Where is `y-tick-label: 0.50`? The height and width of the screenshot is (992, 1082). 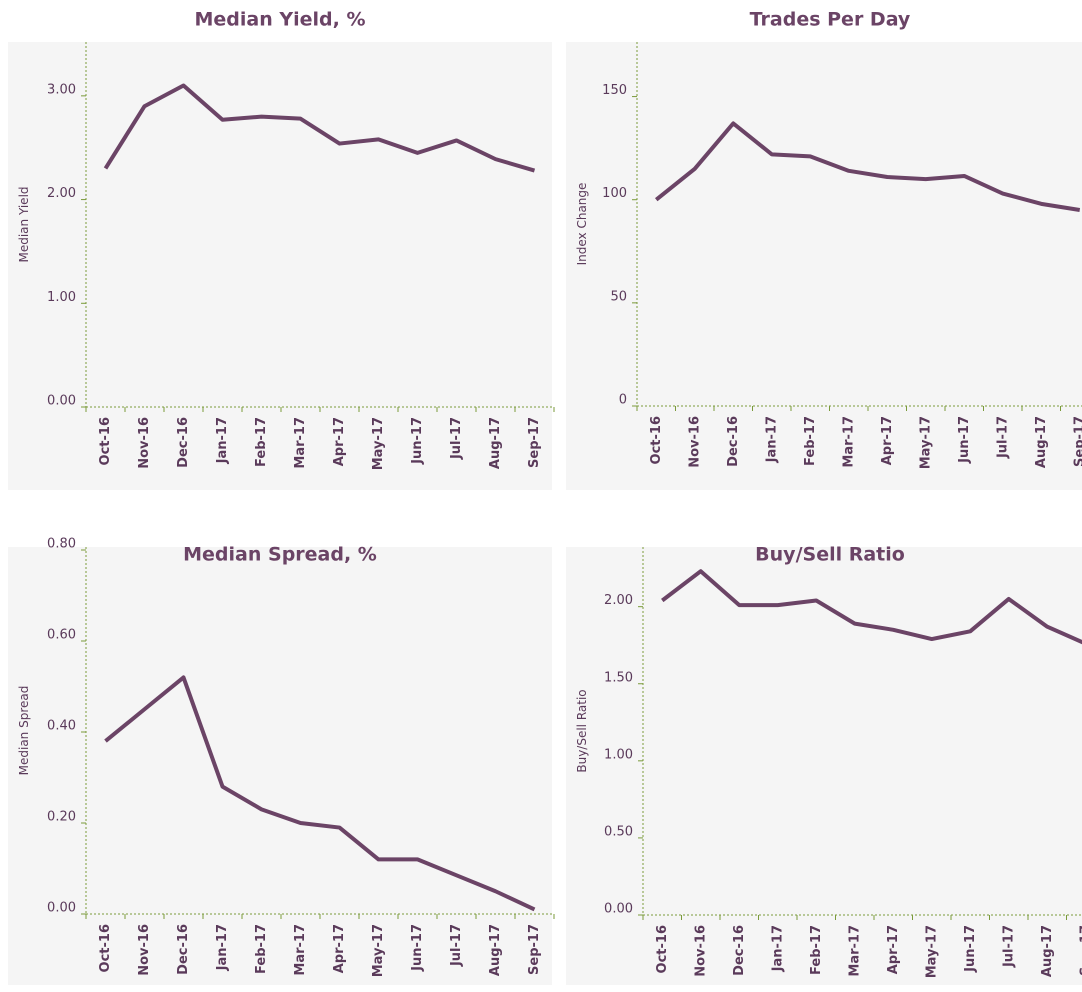 y-tick-label: 0.50 is located at coordinates (618, 831).